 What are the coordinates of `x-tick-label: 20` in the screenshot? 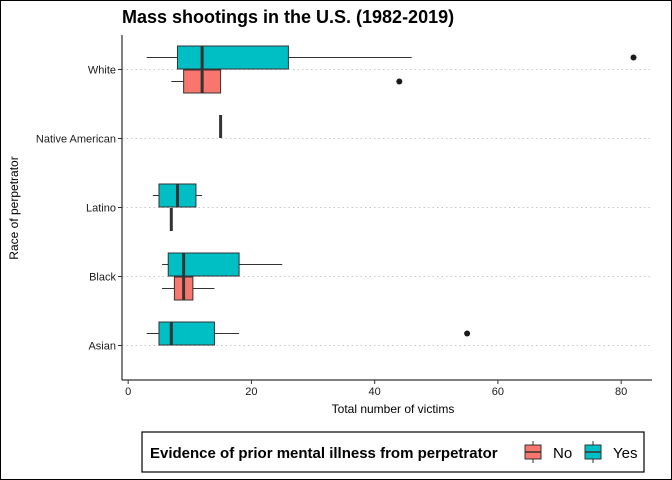 It's located at (251, 392).